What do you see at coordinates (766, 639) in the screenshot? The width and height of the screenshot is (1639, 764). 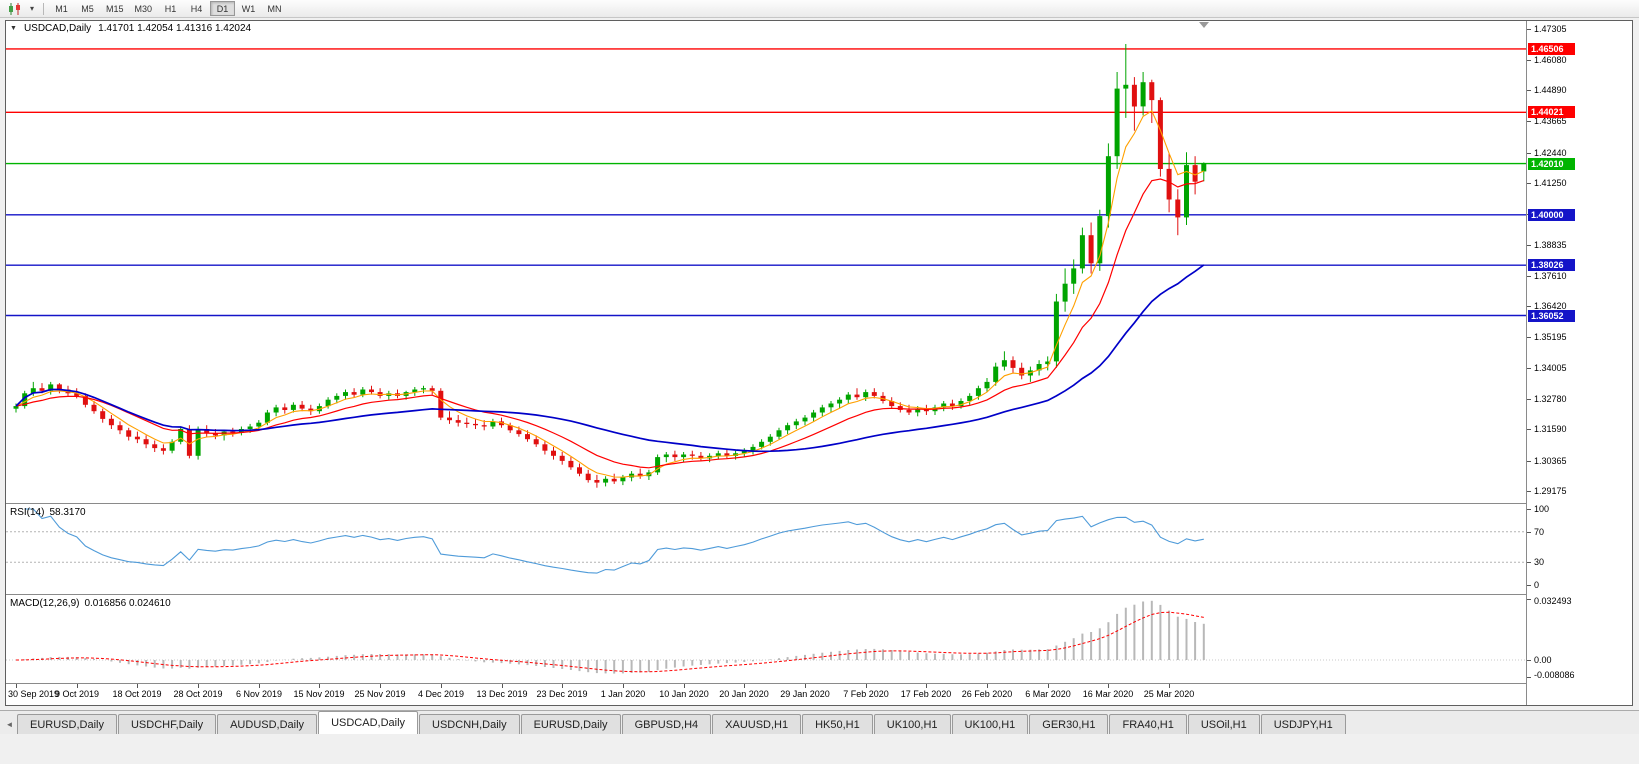 I see `macd-indicator-pane` at bounding box center [766, 639].